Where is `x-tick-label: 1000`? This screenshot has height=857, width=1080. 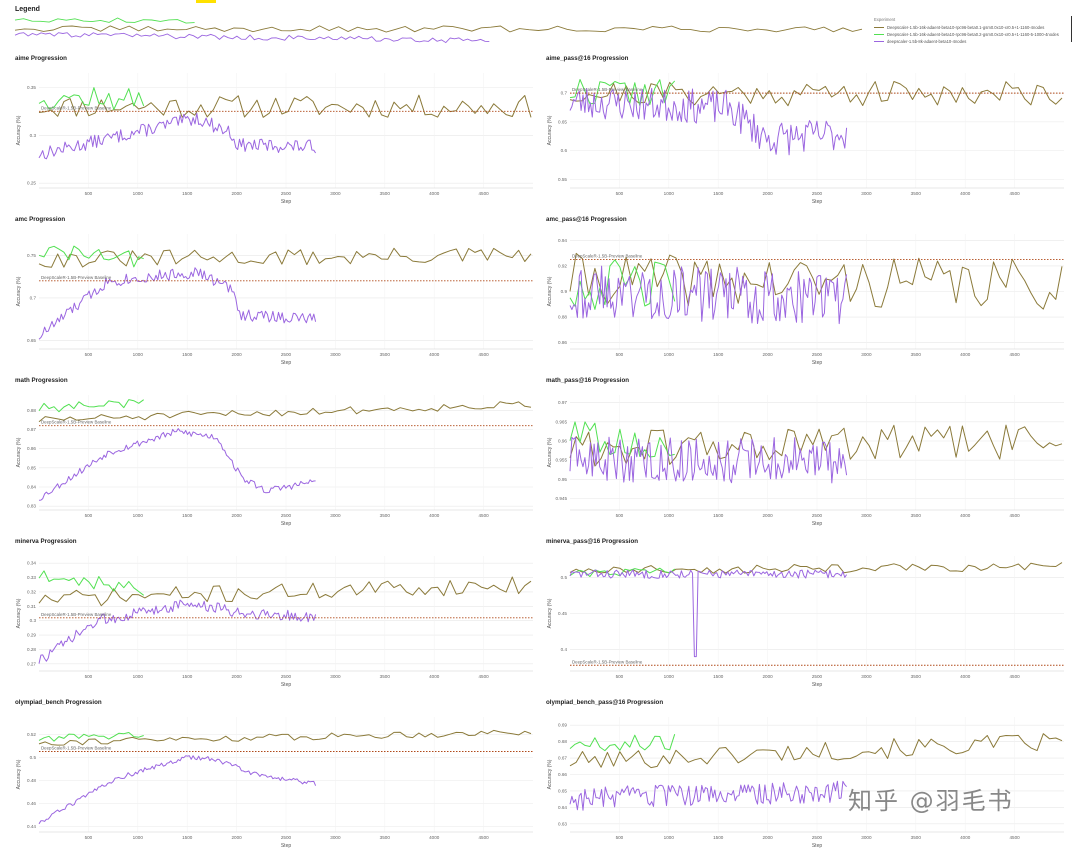 x-tick-label: 1000 is located at coordinates (138, 354).